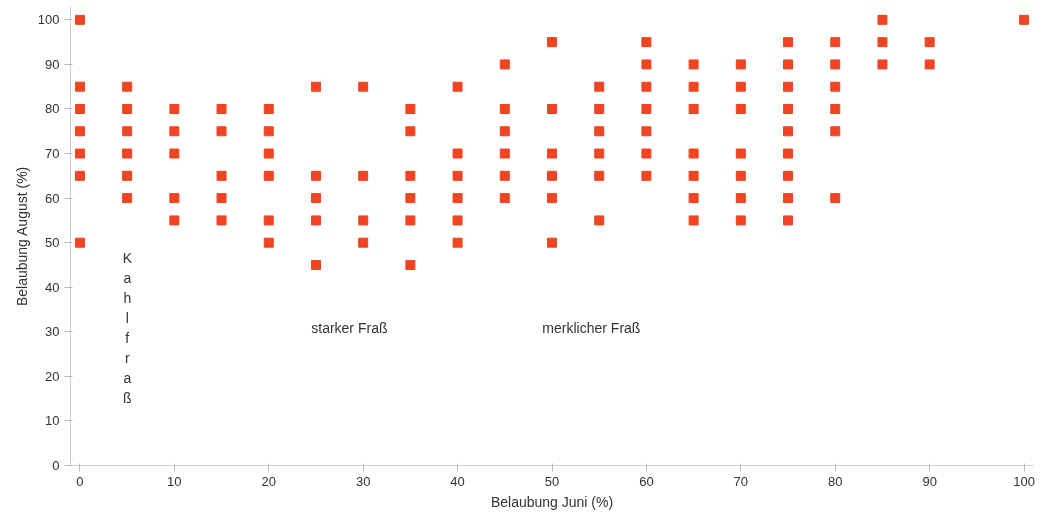 This screenshot has height=525, width=1055. What do you see at coordinates (552, 481) in the screenshot?
I see `x-tick-label: 50` at bounding box center [552, 481].